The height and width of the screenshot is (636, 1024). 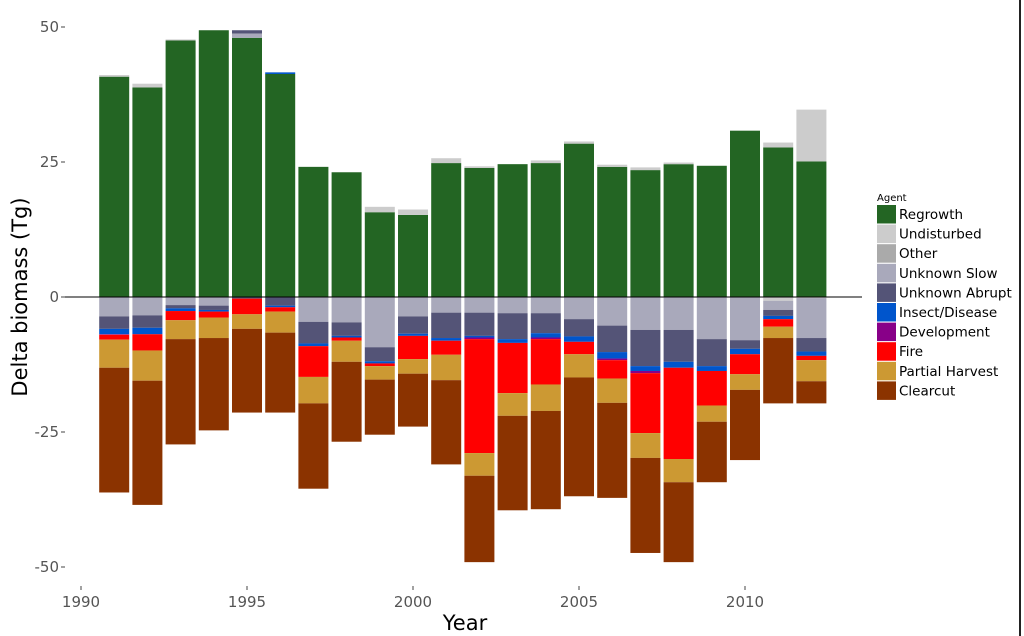 I want to click on bar-insect-disease-2000-loss, so click(x=413, y=334).